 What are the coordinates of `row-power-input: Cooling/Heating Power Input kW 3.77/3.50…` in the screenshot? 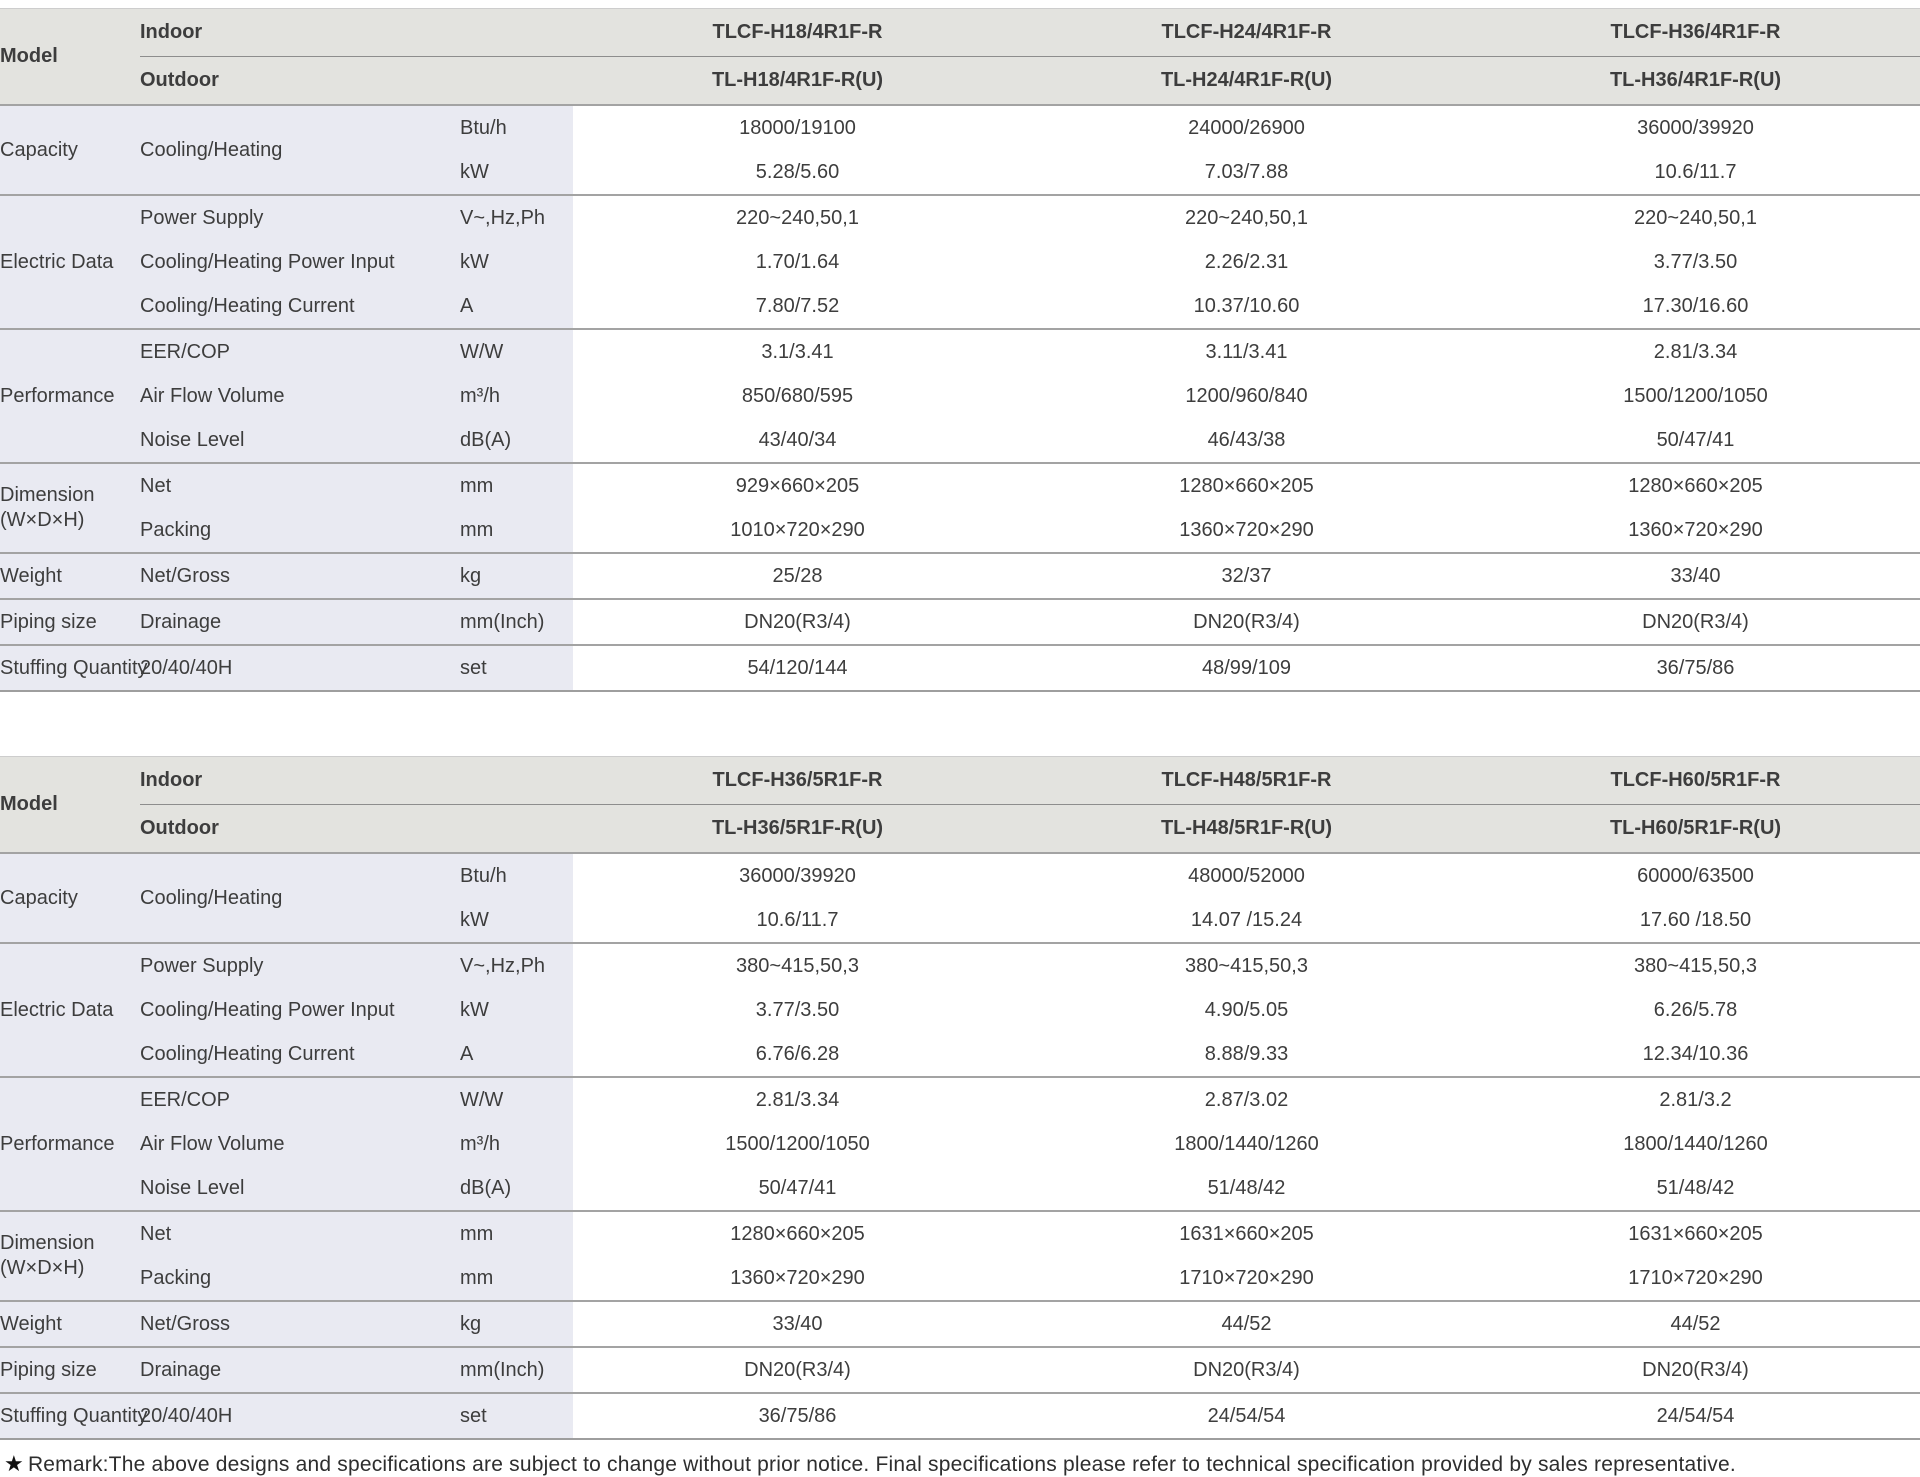 It's located at (960, 1010).